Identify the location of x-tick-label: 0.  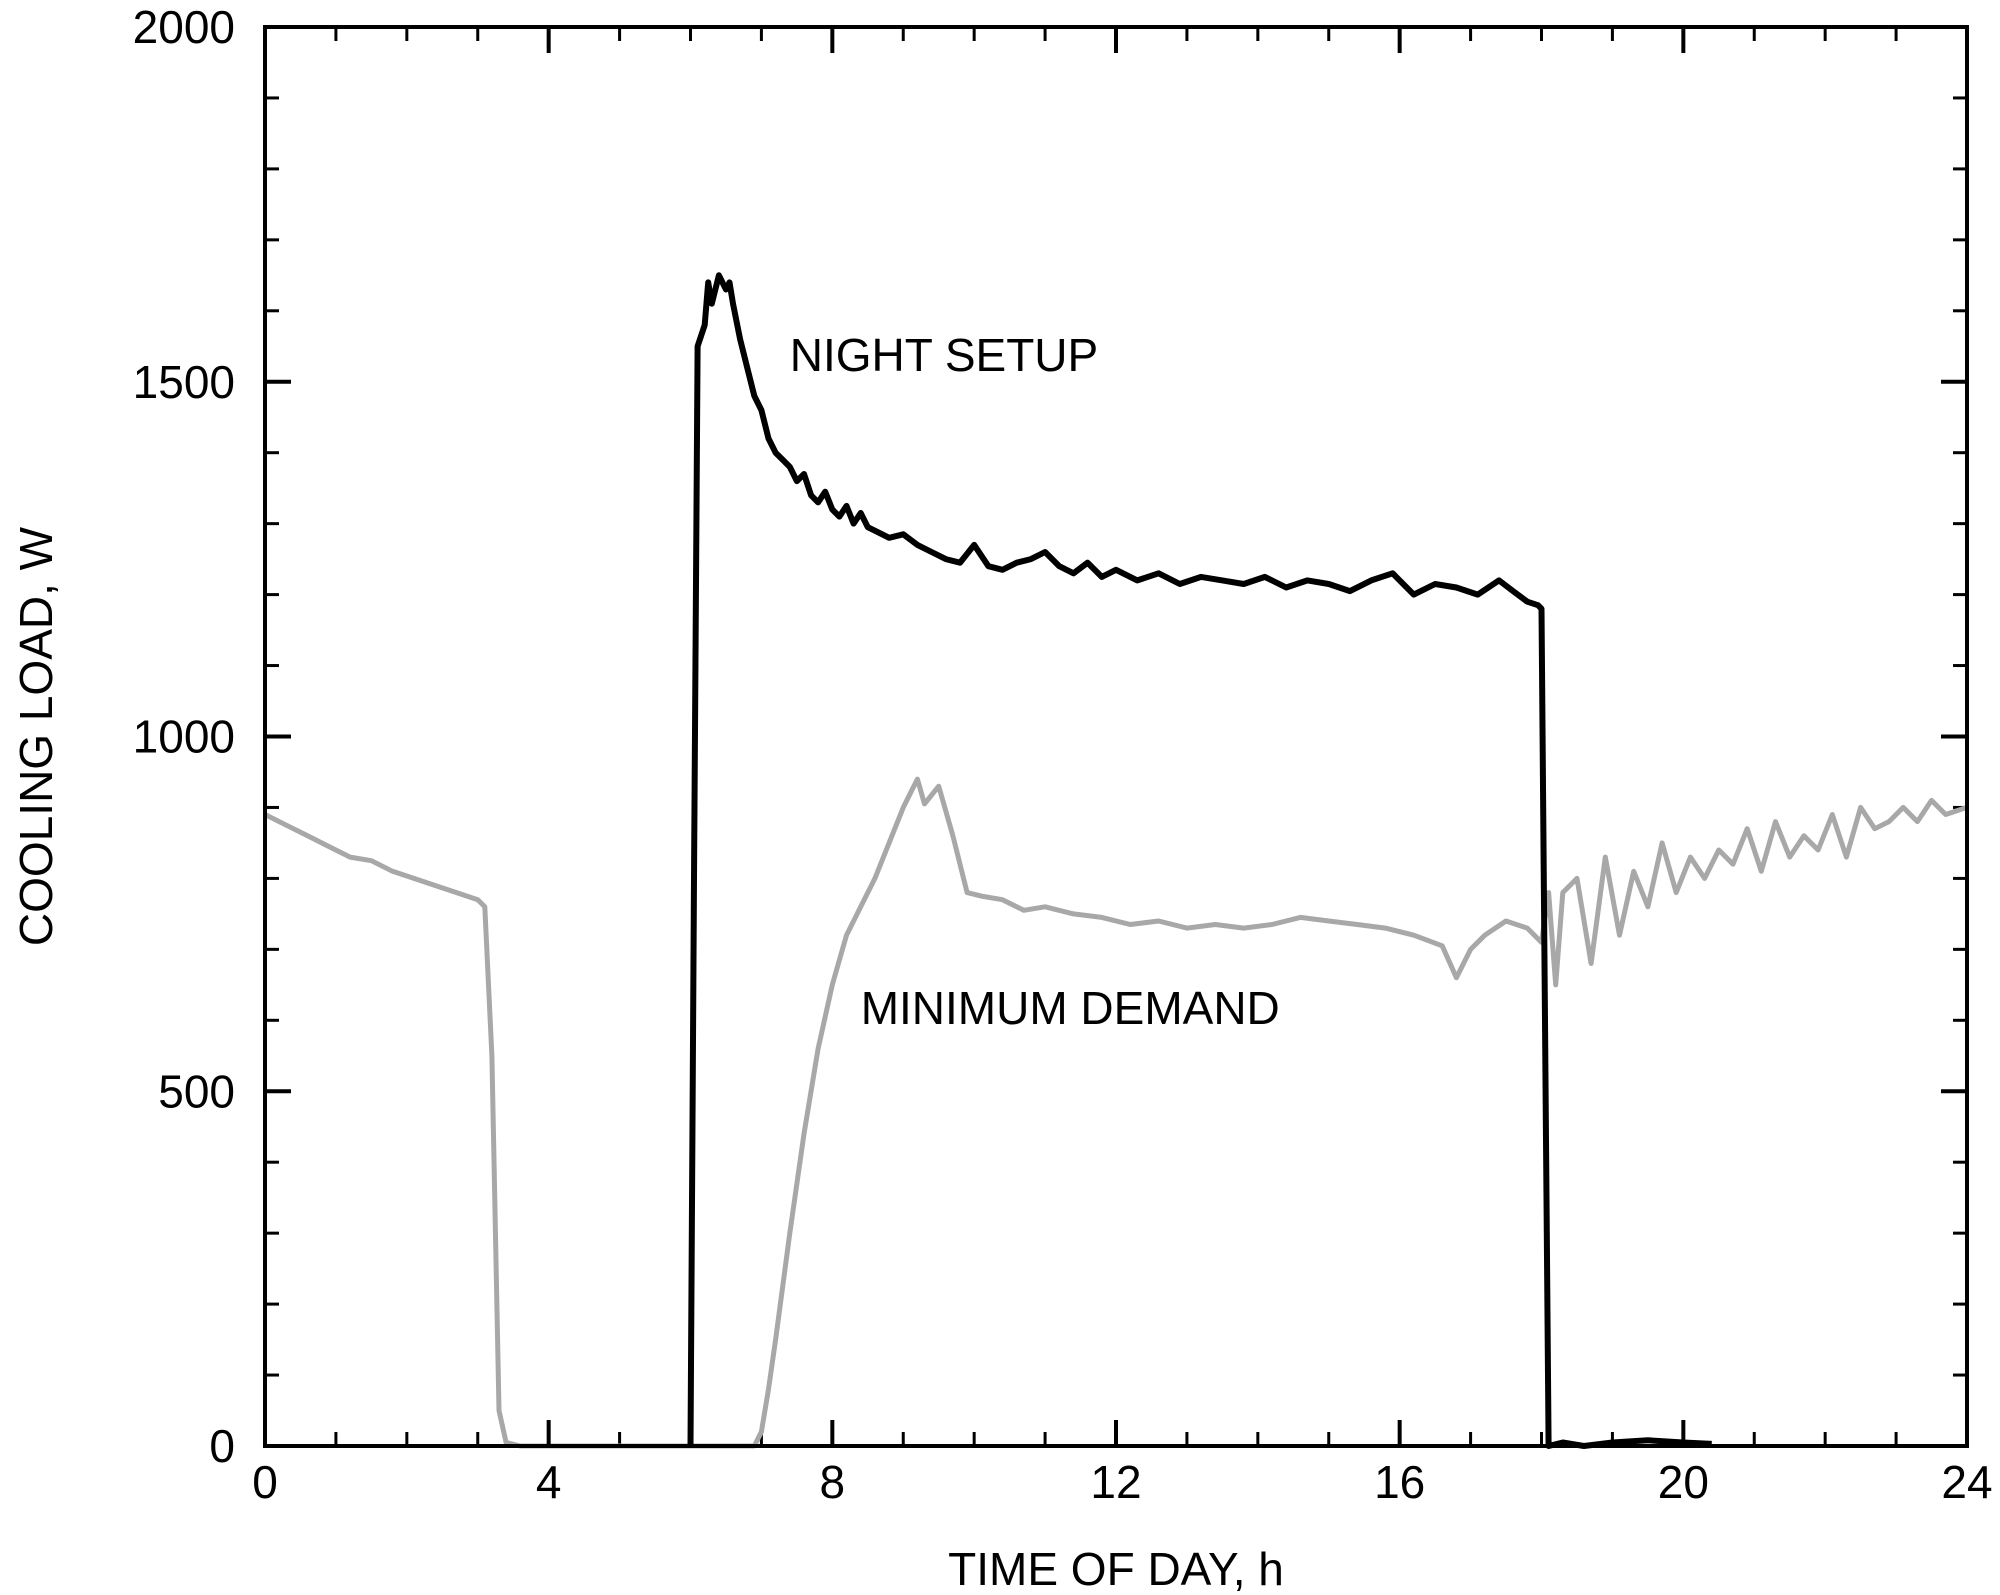
(265, 1482).